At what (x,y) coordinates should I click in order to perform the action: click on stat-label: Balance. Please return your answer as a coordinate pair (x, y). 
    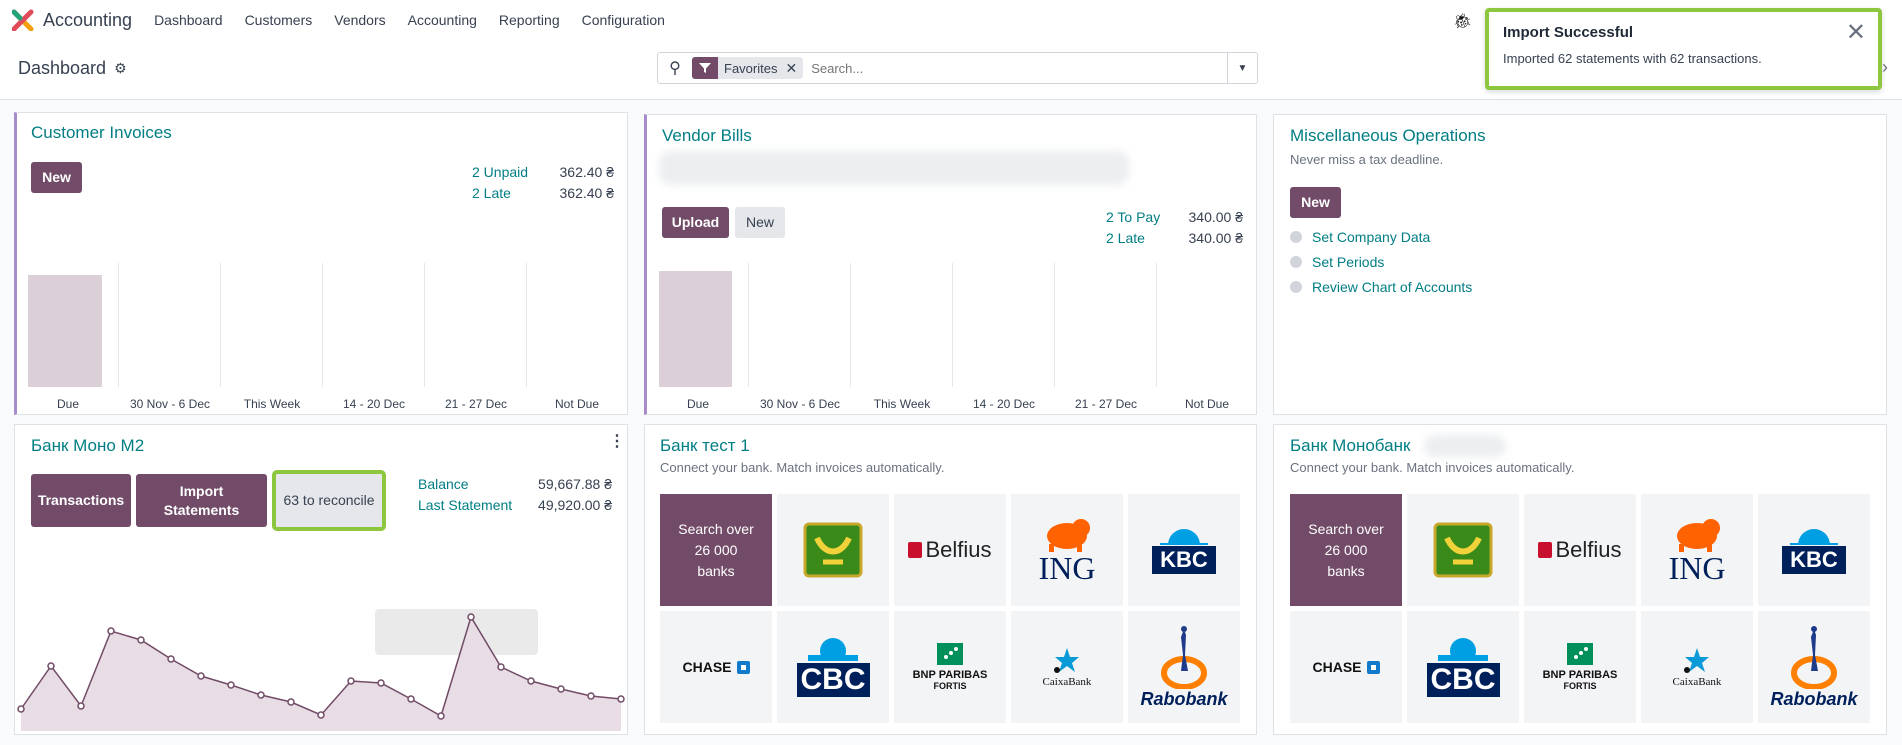
    Looking at the image, I should click on (443, 484).